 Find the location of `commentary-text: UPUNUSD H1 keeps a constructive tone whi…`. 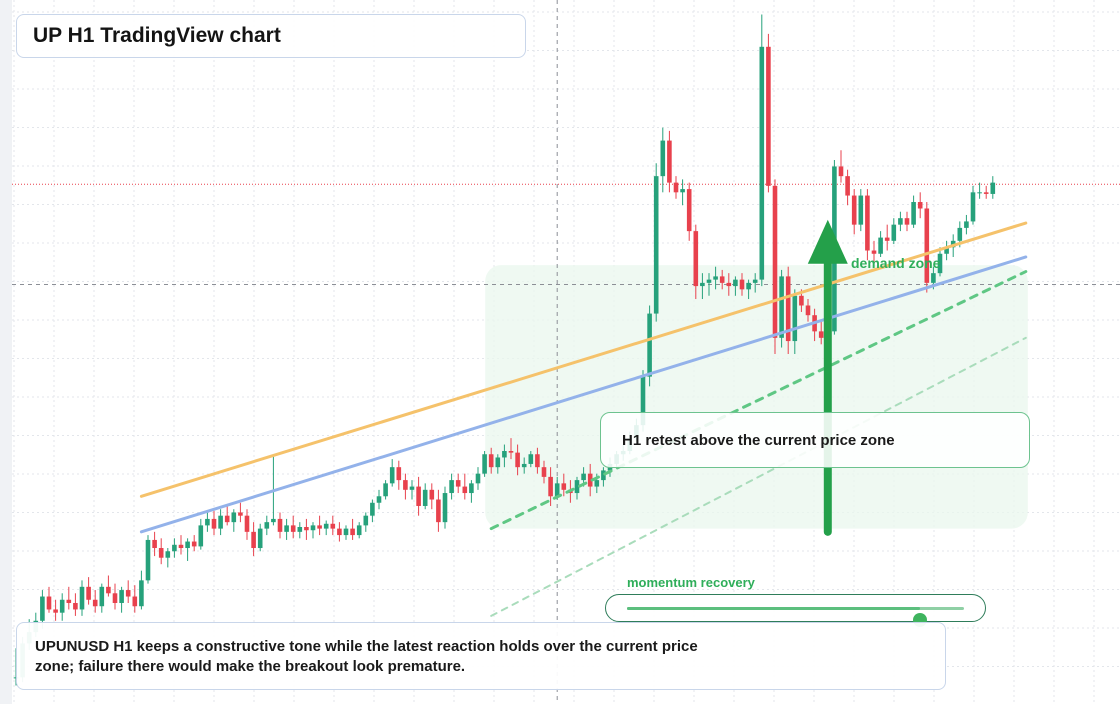

commentary-text: UPUNUSD H1 keeps a constructive tone whi… is located at coordinates (366, 656).